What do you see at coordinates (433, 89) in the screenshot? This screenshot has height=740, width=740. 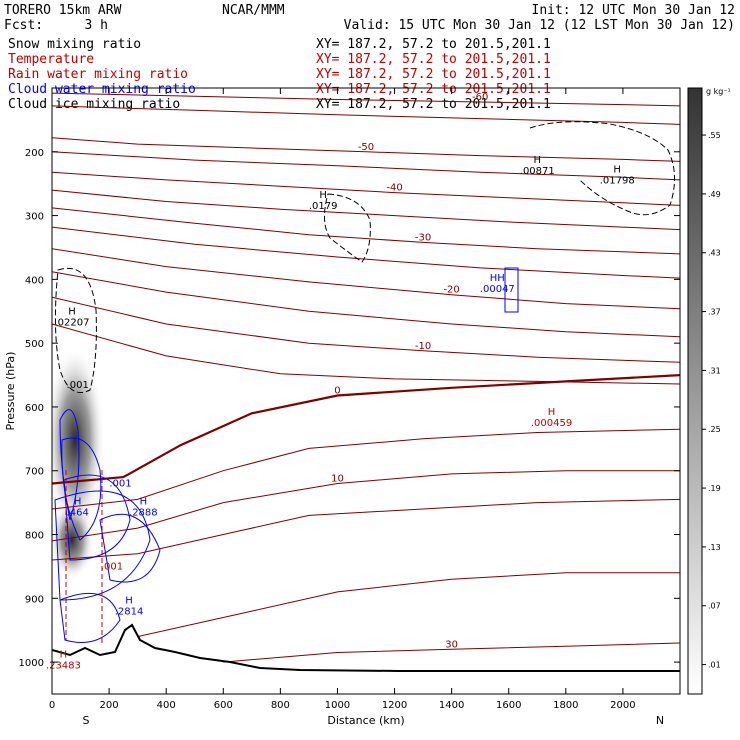 I see `legend-xy-3: XY= 187.2, 57.2 to 201.5,201.1` at bounding box center [433, 89].